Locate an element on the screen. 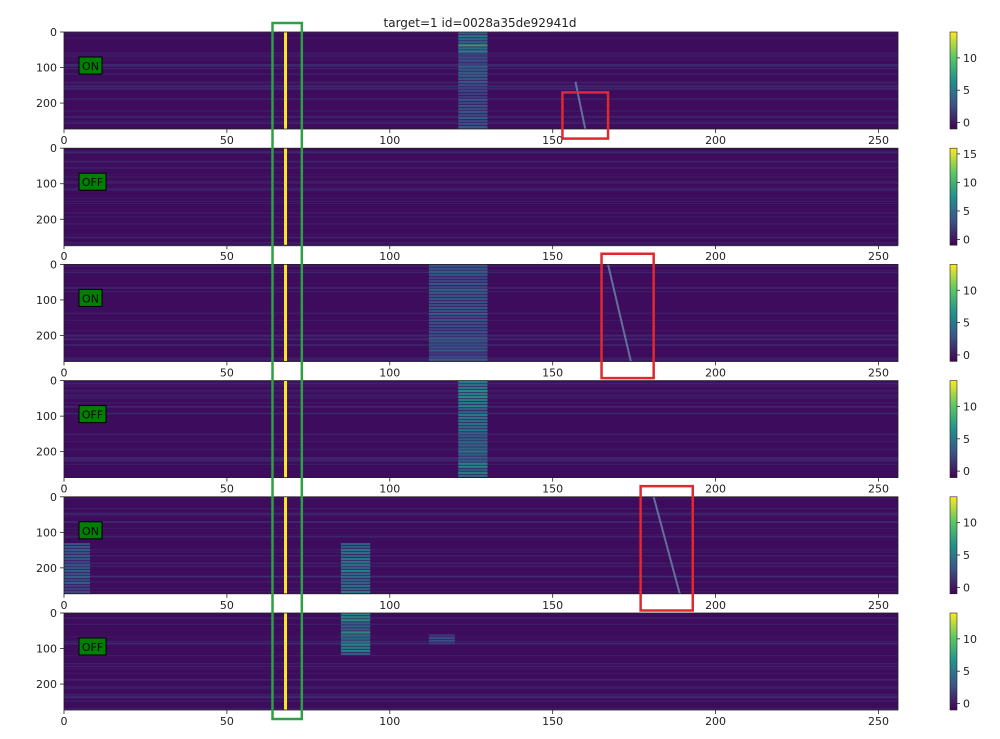 The width and height of the screenshot is (1000, 739). red-highlight-box is located at coordinates (585, 115).